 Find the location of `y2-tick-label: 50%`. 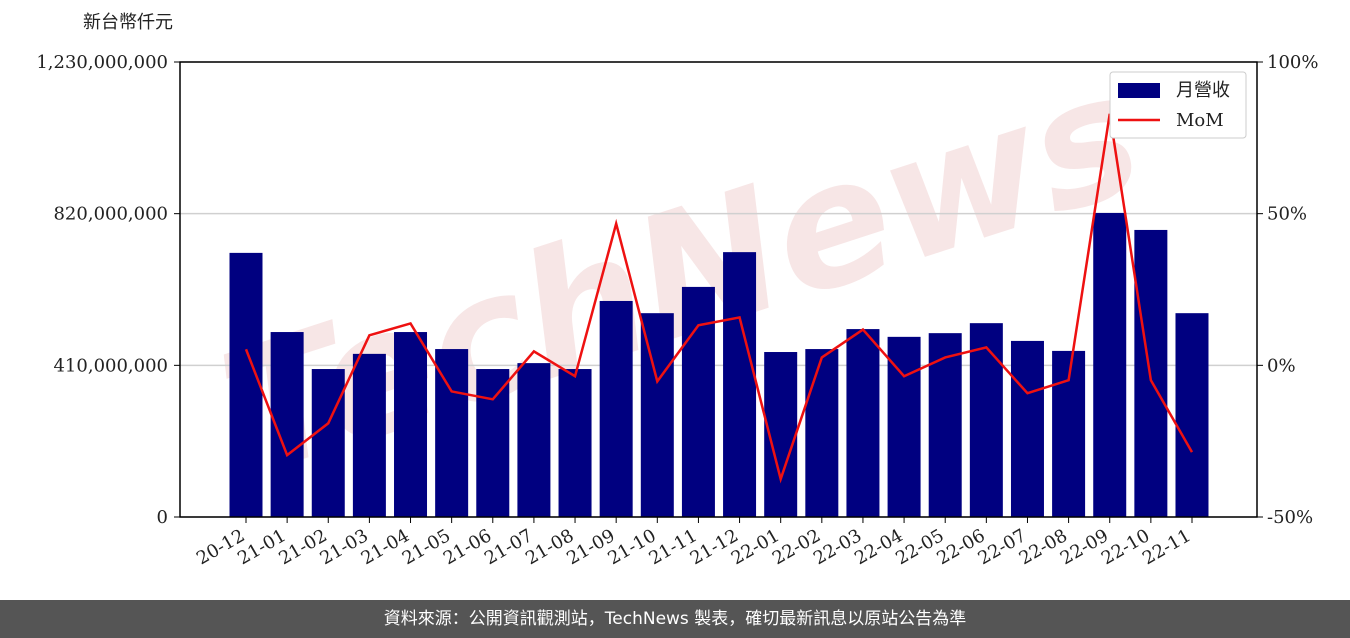

y2-tick-label: 50% is located at coordinates (1287, 214).